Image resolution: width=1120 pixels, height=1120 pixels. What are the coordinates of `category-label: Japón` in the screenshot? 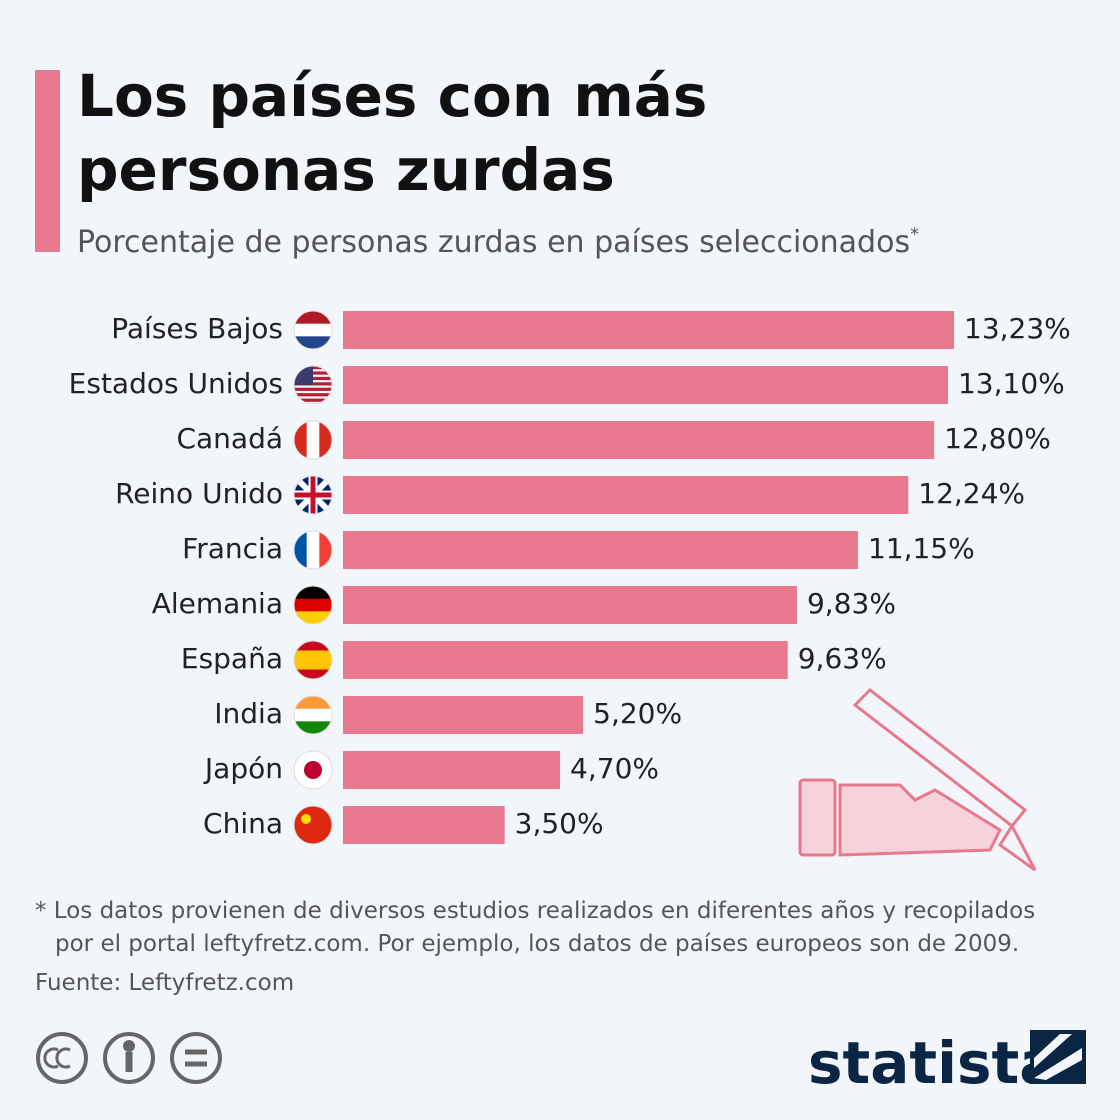 It's located at (243, 768).